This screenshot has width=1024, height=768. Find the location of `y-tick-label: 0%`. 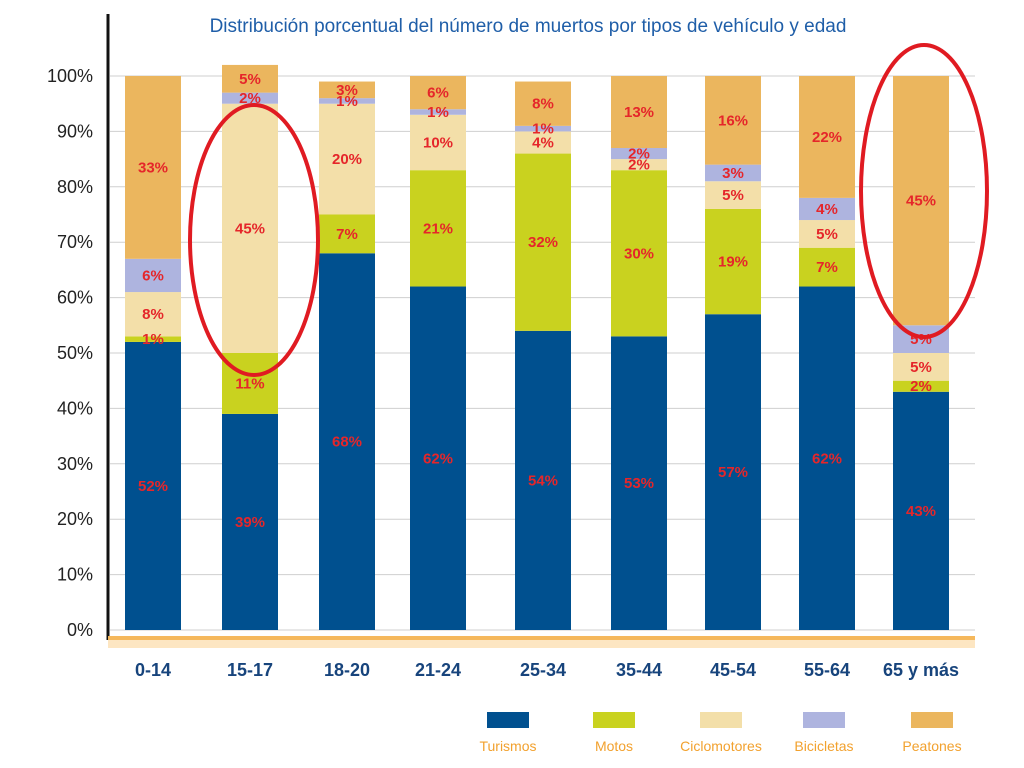

y-tick-label: 0% is located at coordinates (80, 630).